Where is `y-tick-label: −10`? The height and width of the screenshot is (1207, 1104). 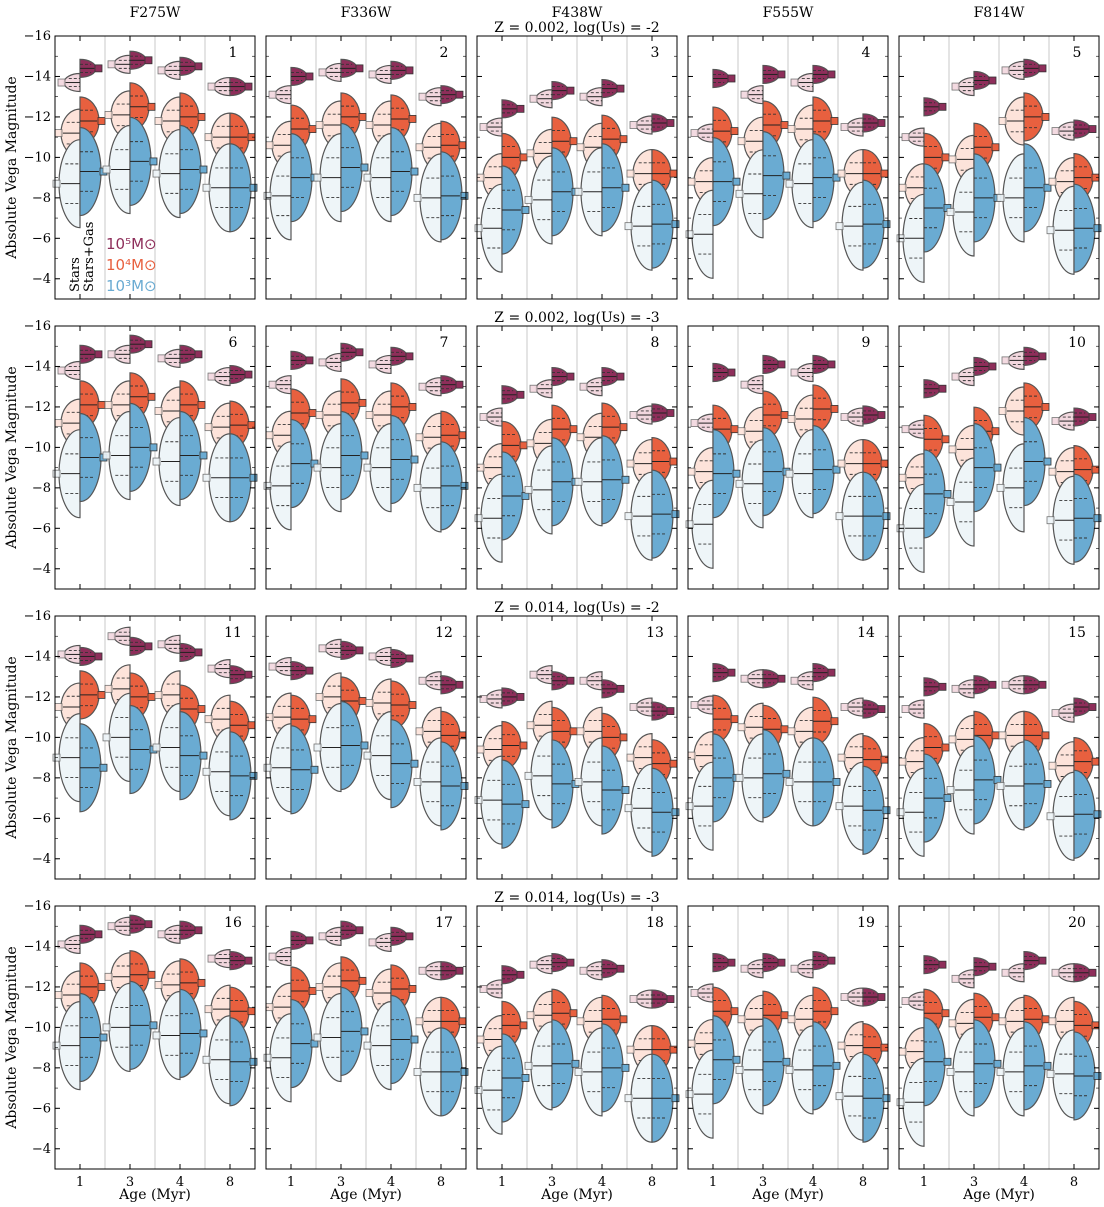
y-tick-label: −10 is located at coordinates (37, 157).